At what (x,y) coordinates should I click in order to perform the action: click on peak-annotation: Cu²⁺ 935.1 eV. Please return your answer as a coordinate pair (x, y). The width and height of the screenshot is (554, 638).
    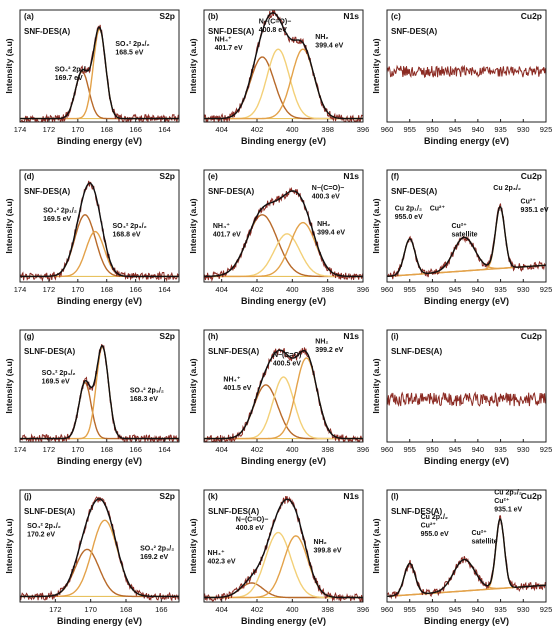
    Looking at the image, I should click on (535, 206).